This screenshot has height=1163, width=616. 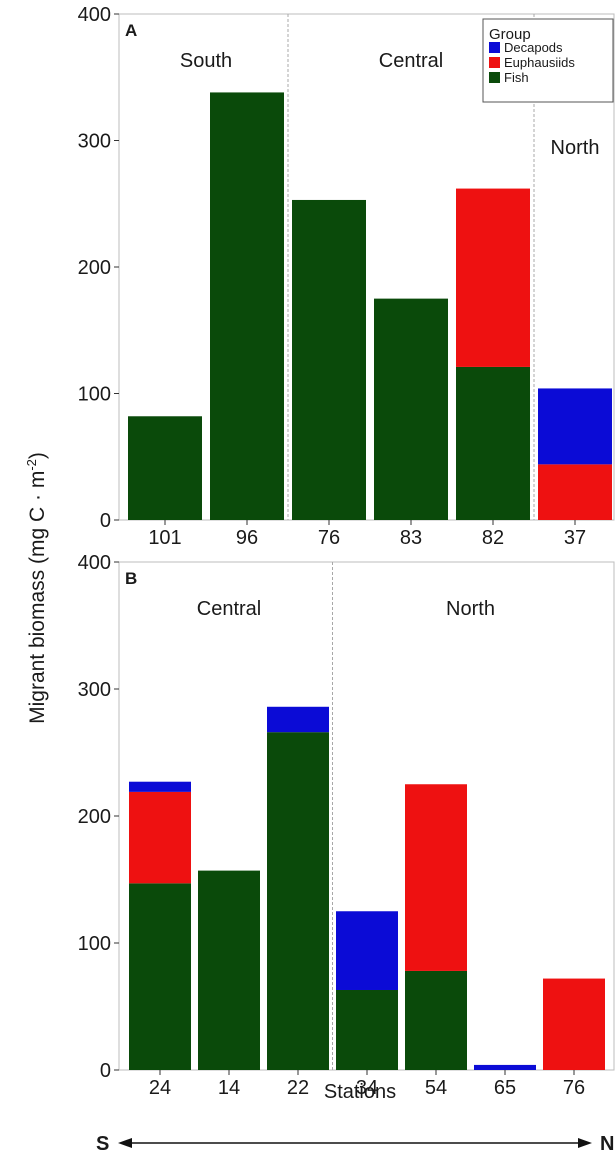 What do you see at coordinates (298, 1088) in the screenshot?
I see `x-tick-label-22: 22` at bounding box center [298, 1088].